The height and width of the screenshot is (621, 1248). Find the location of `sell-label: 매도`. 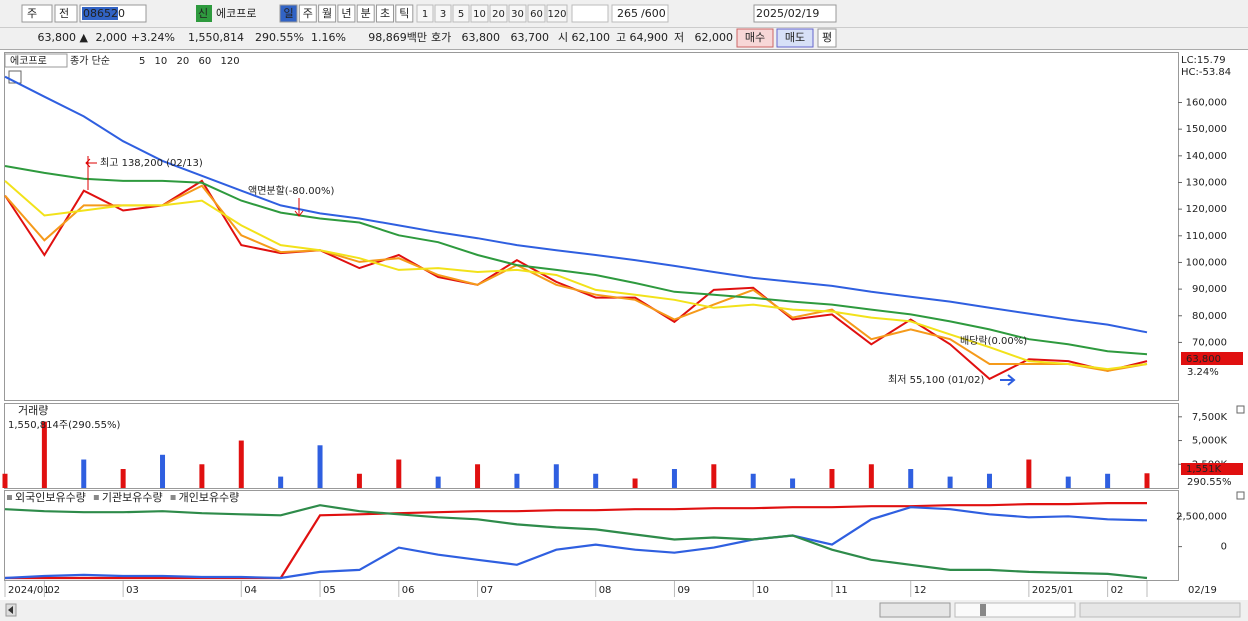

sell-label: 매도 is located at coordinates (795, 37).